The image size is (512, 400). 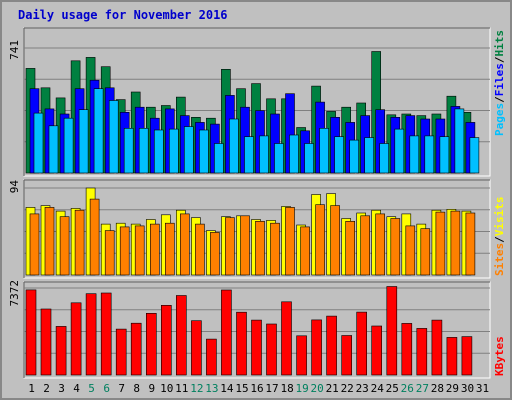 What do you see at coordinates (211, 388) in the screenshot?
I see `x-tick-label-day-13: 13` at bounding box center [211, 388].